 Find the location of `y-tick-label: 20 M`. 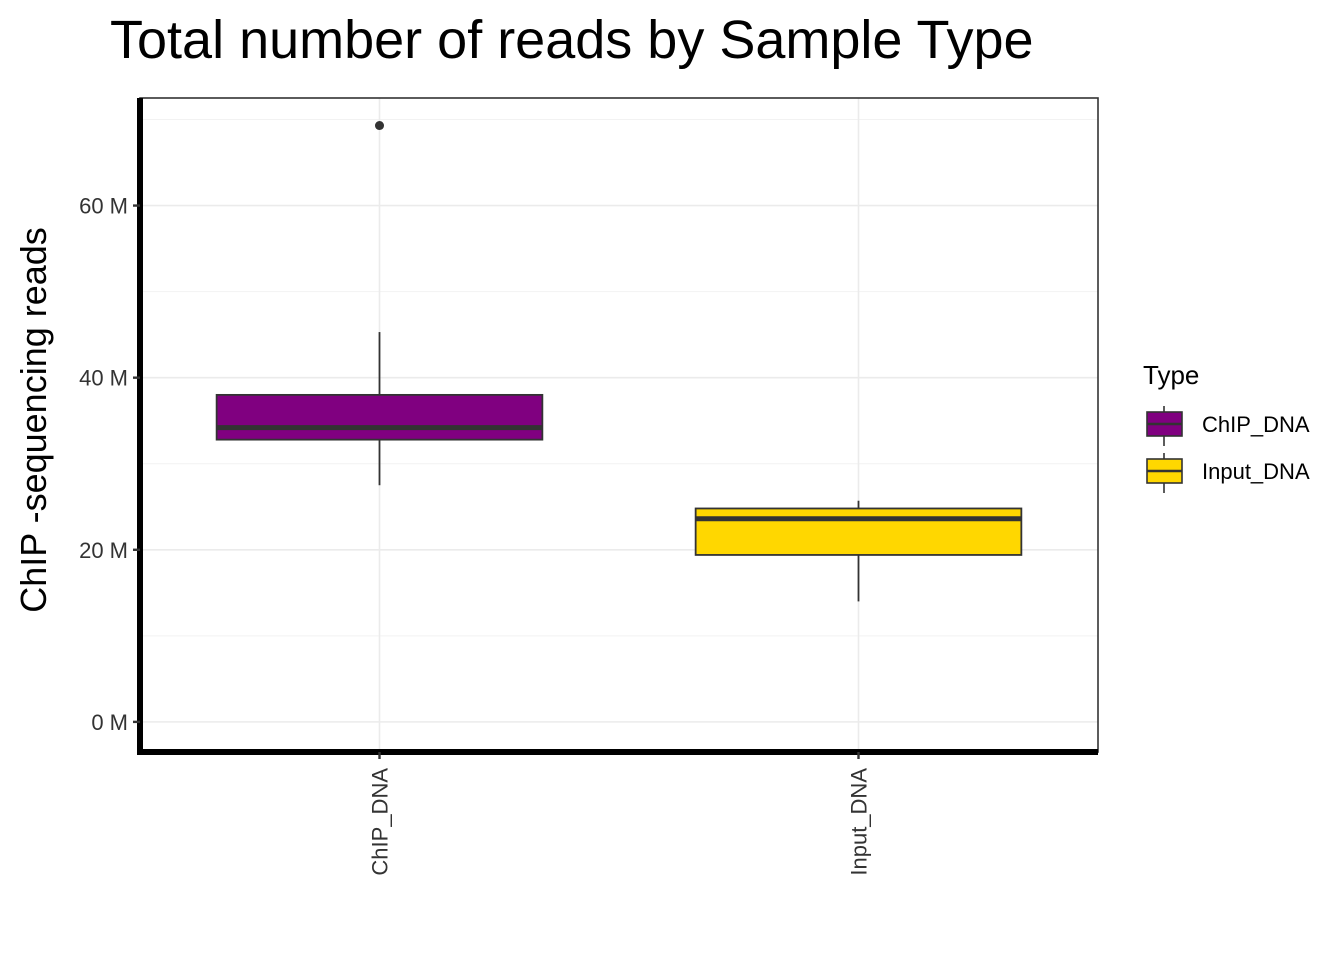

y-tick-label: 20 M is located at coordinates (103, 550).